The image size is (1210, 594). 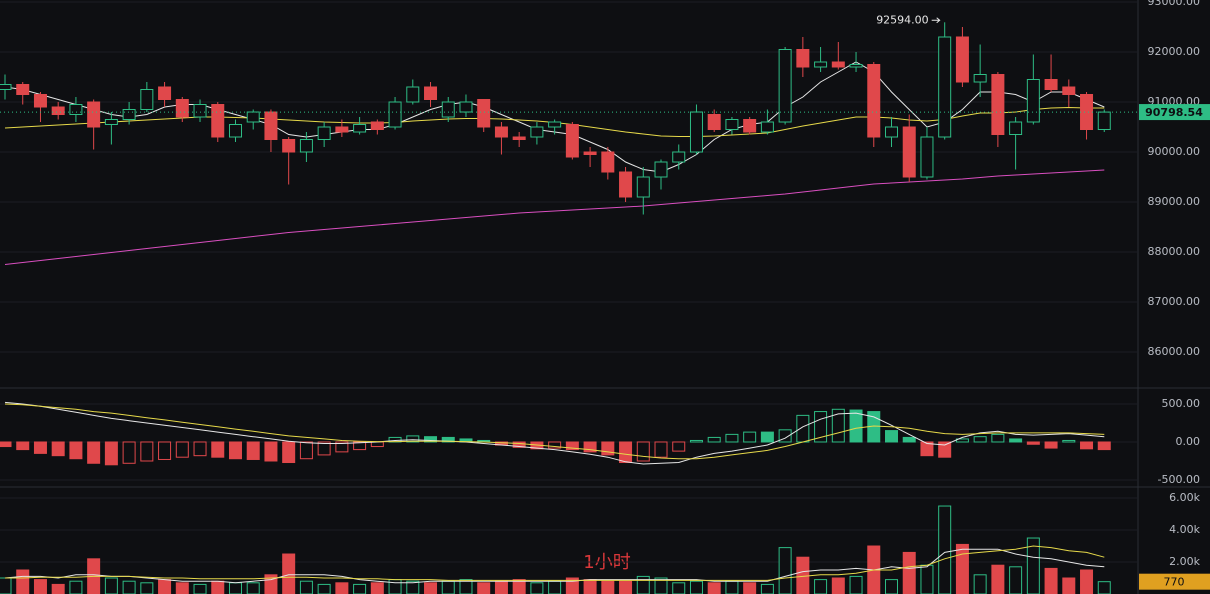 What do you see at coordinates (1174, 151) in the screenshot?
I see `y-tick-label: 90000.00` at bounding box center [1174, 151].